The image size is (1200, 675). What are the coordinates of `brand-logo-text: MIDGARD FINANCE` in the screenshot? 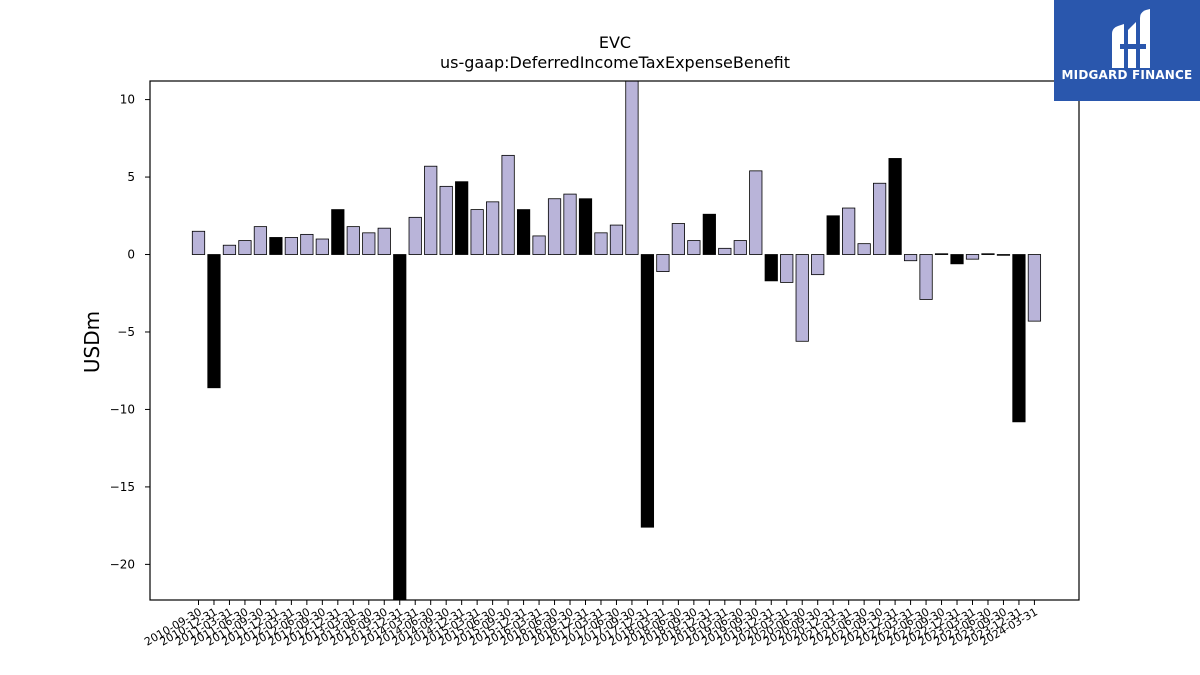 It's located at (1127, 75).